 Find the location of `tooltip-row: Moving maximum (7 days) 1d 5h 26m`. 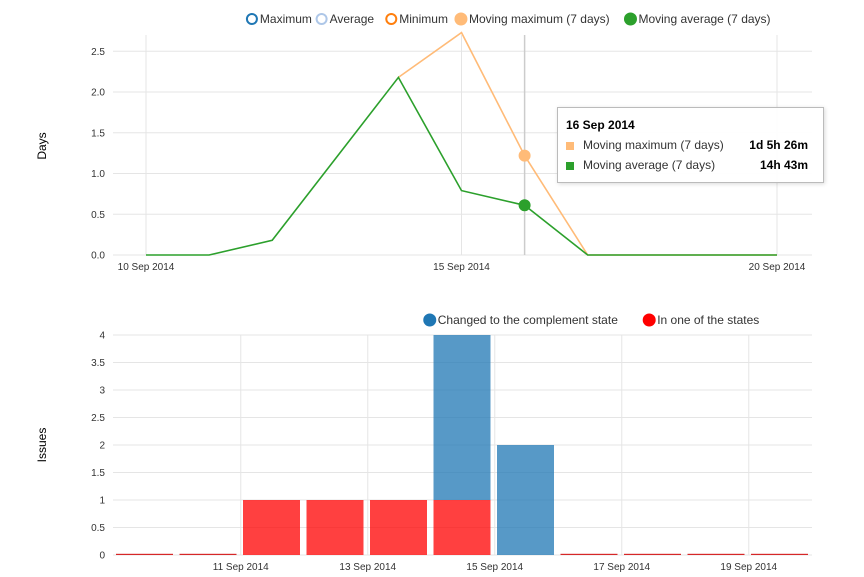

tooltip-row: Moving maximum (7 days) 1d 5h 26m is located at coordinates (691, 146).